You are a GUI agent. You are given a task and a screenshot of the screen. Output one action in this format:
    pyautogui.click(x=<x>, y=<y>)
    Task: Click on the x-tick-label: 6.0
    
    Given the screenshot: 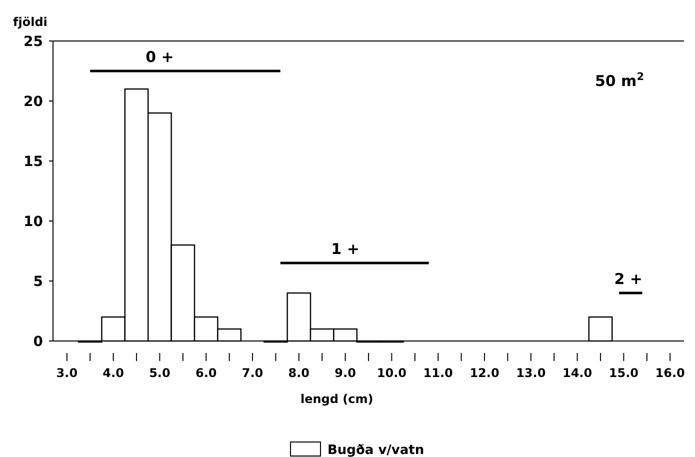 What is the action you would take?
    pyautogui.click(x=206, y=373)
    